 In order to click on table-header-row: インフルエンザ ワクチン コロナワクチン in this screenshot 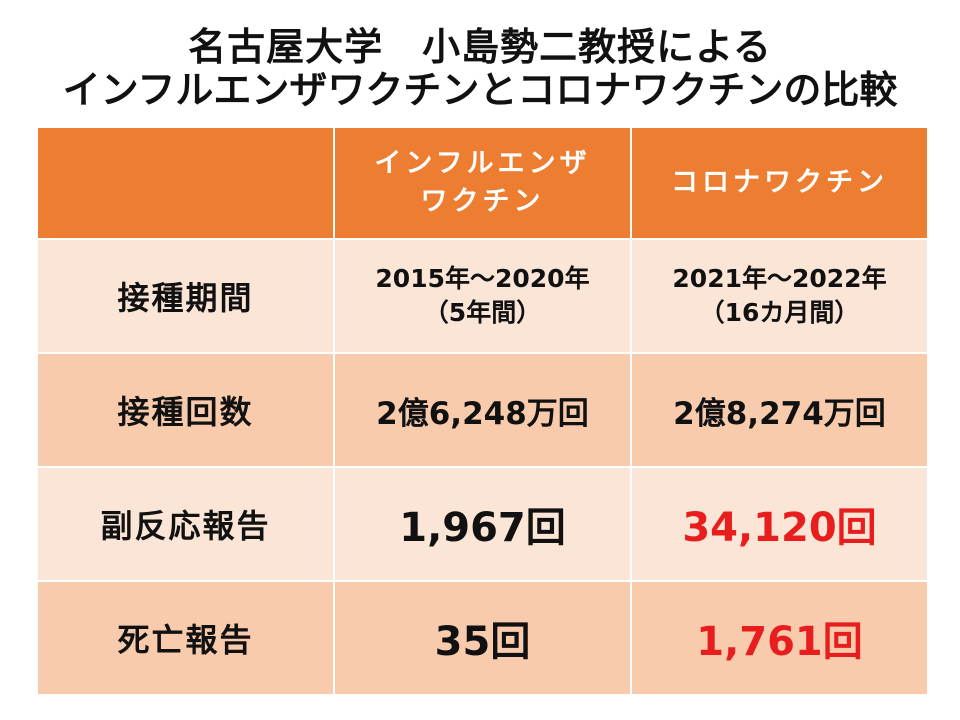, I will do `click(482, 183)`.